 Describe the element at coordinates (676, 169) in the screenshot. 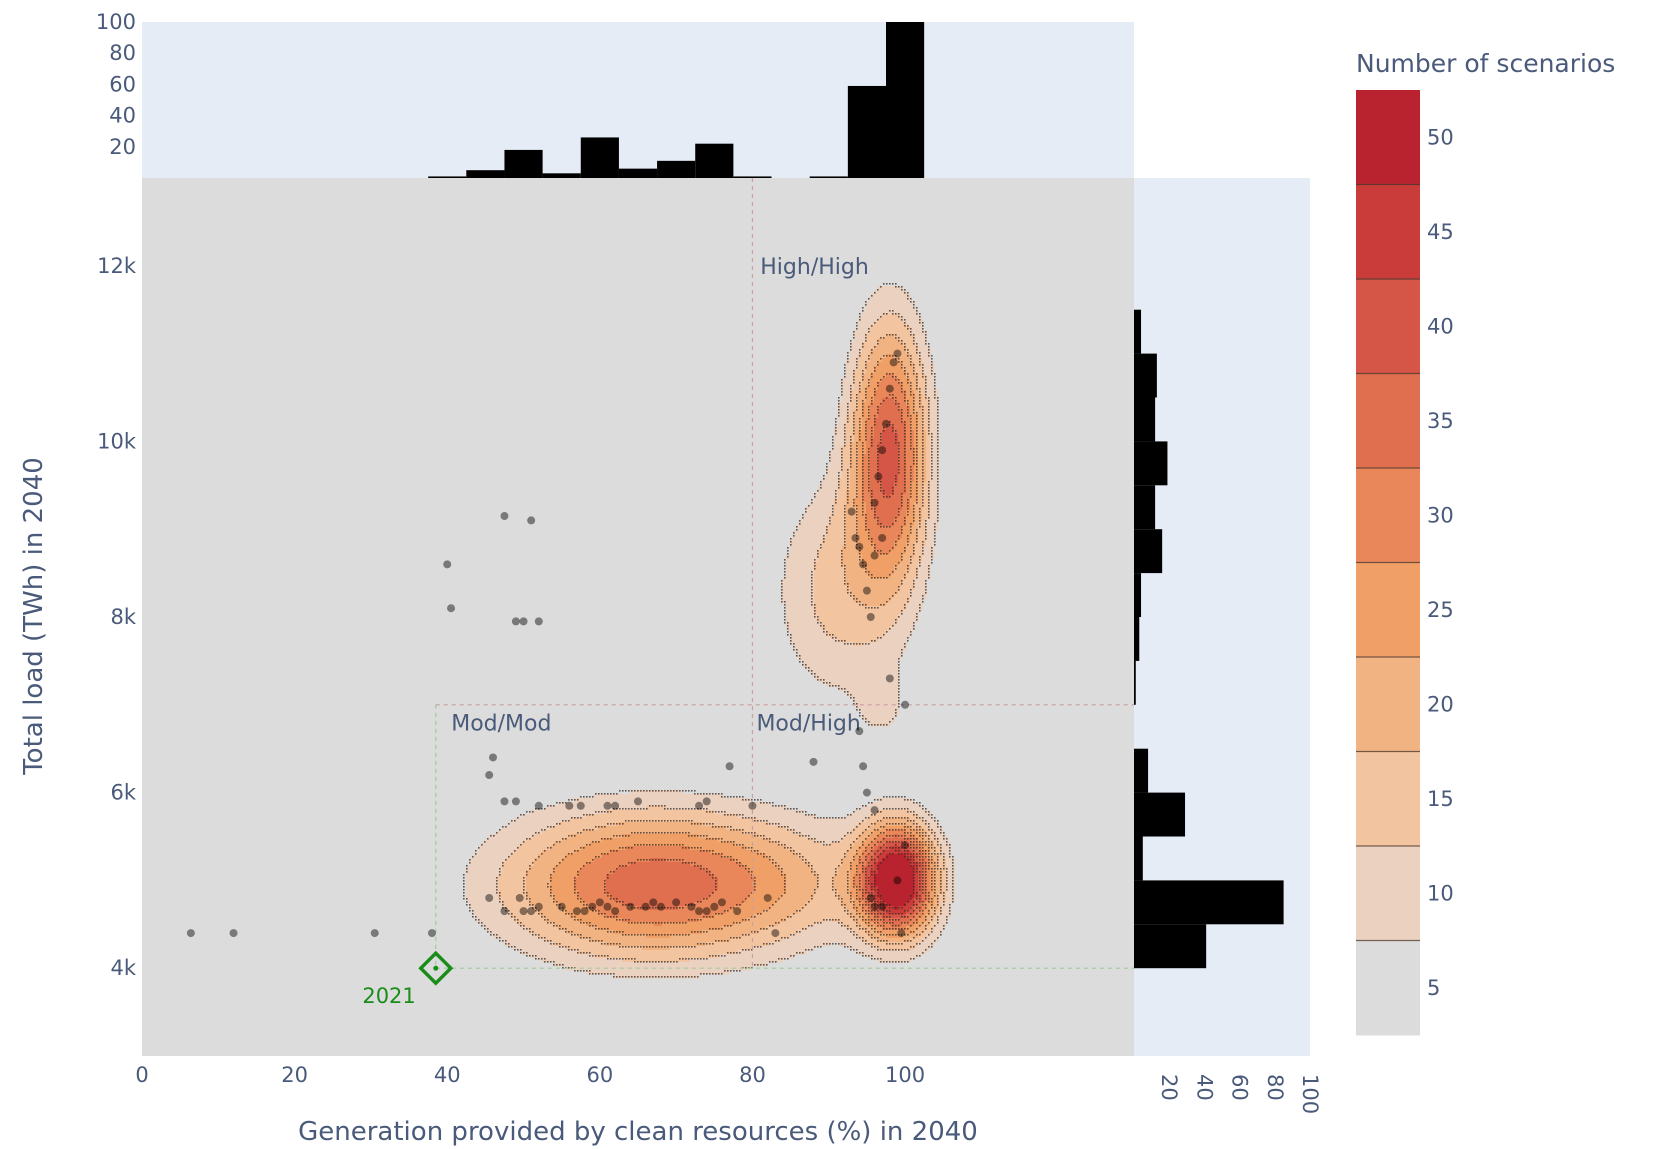

I see `top-histogram-bar` at that location.